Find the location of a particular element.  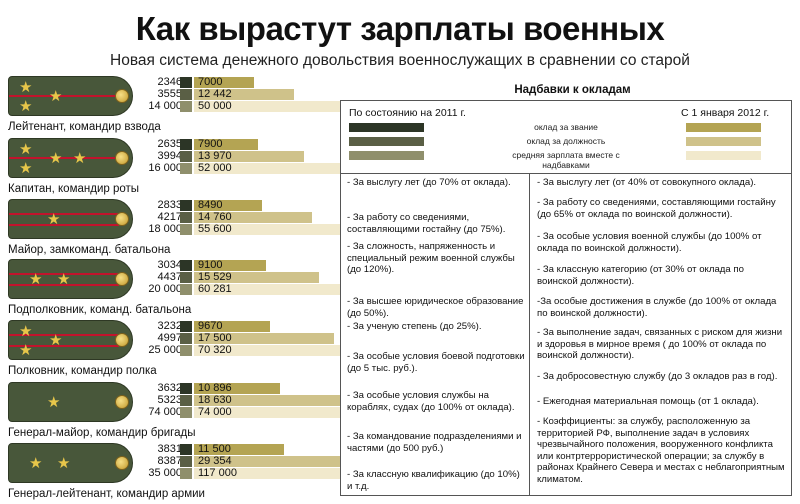

old-value: 25 000 is located at coordinates (165, 350).